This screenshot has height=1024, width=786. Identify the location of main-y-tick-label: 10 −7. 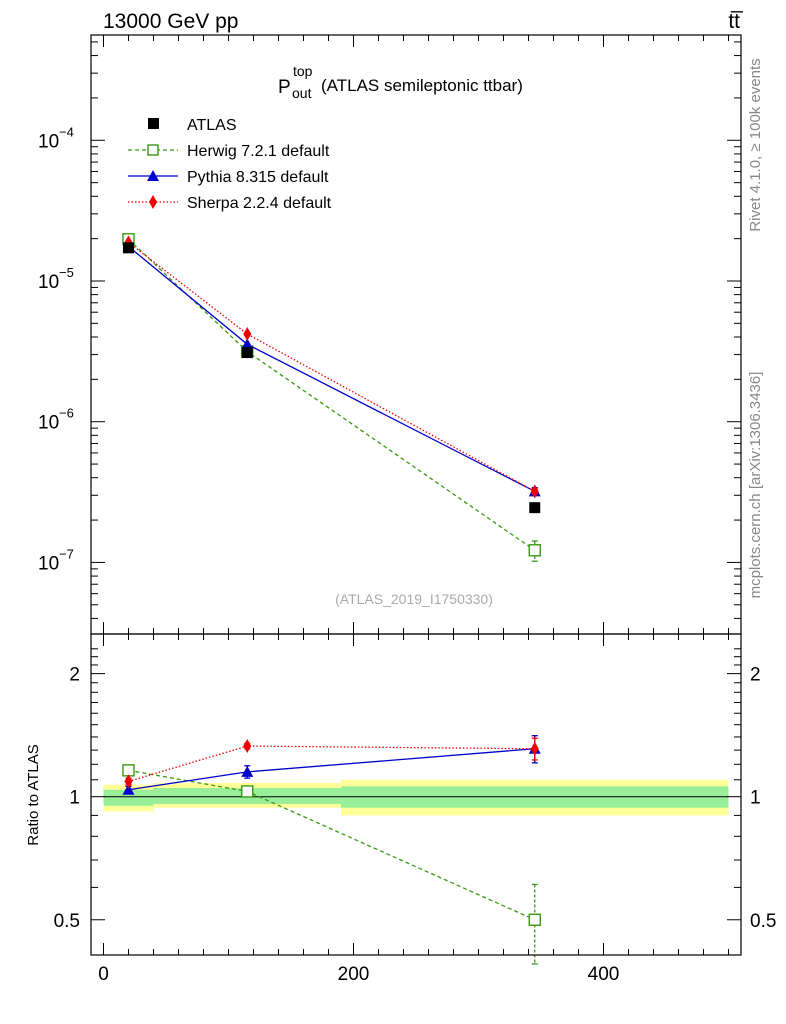
(56, 560).